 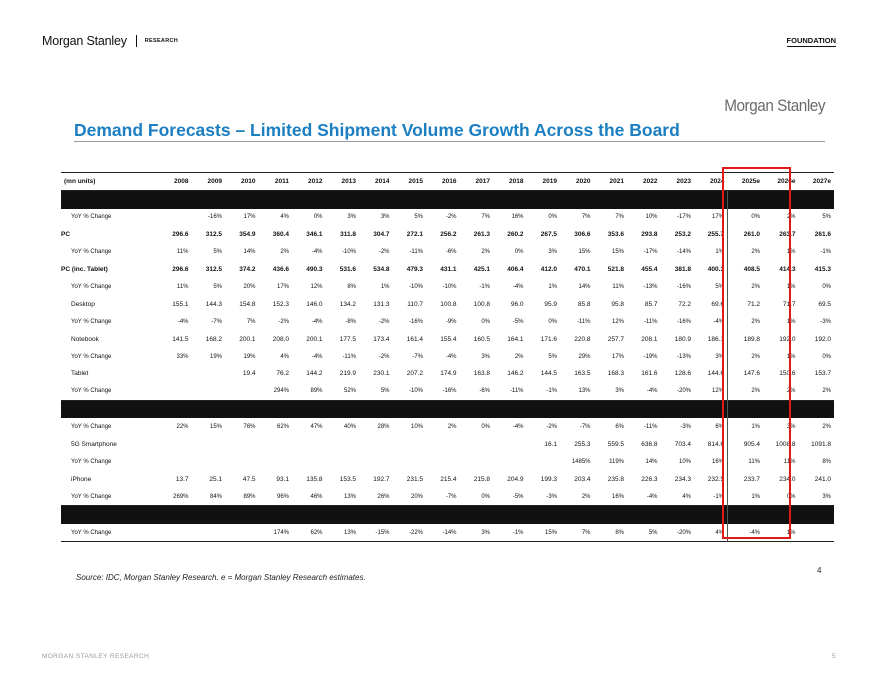 What do you see at coordinates (351, 217) in the screenshot?
I see `table-cell: 3%` at bounding box center [351, 217].